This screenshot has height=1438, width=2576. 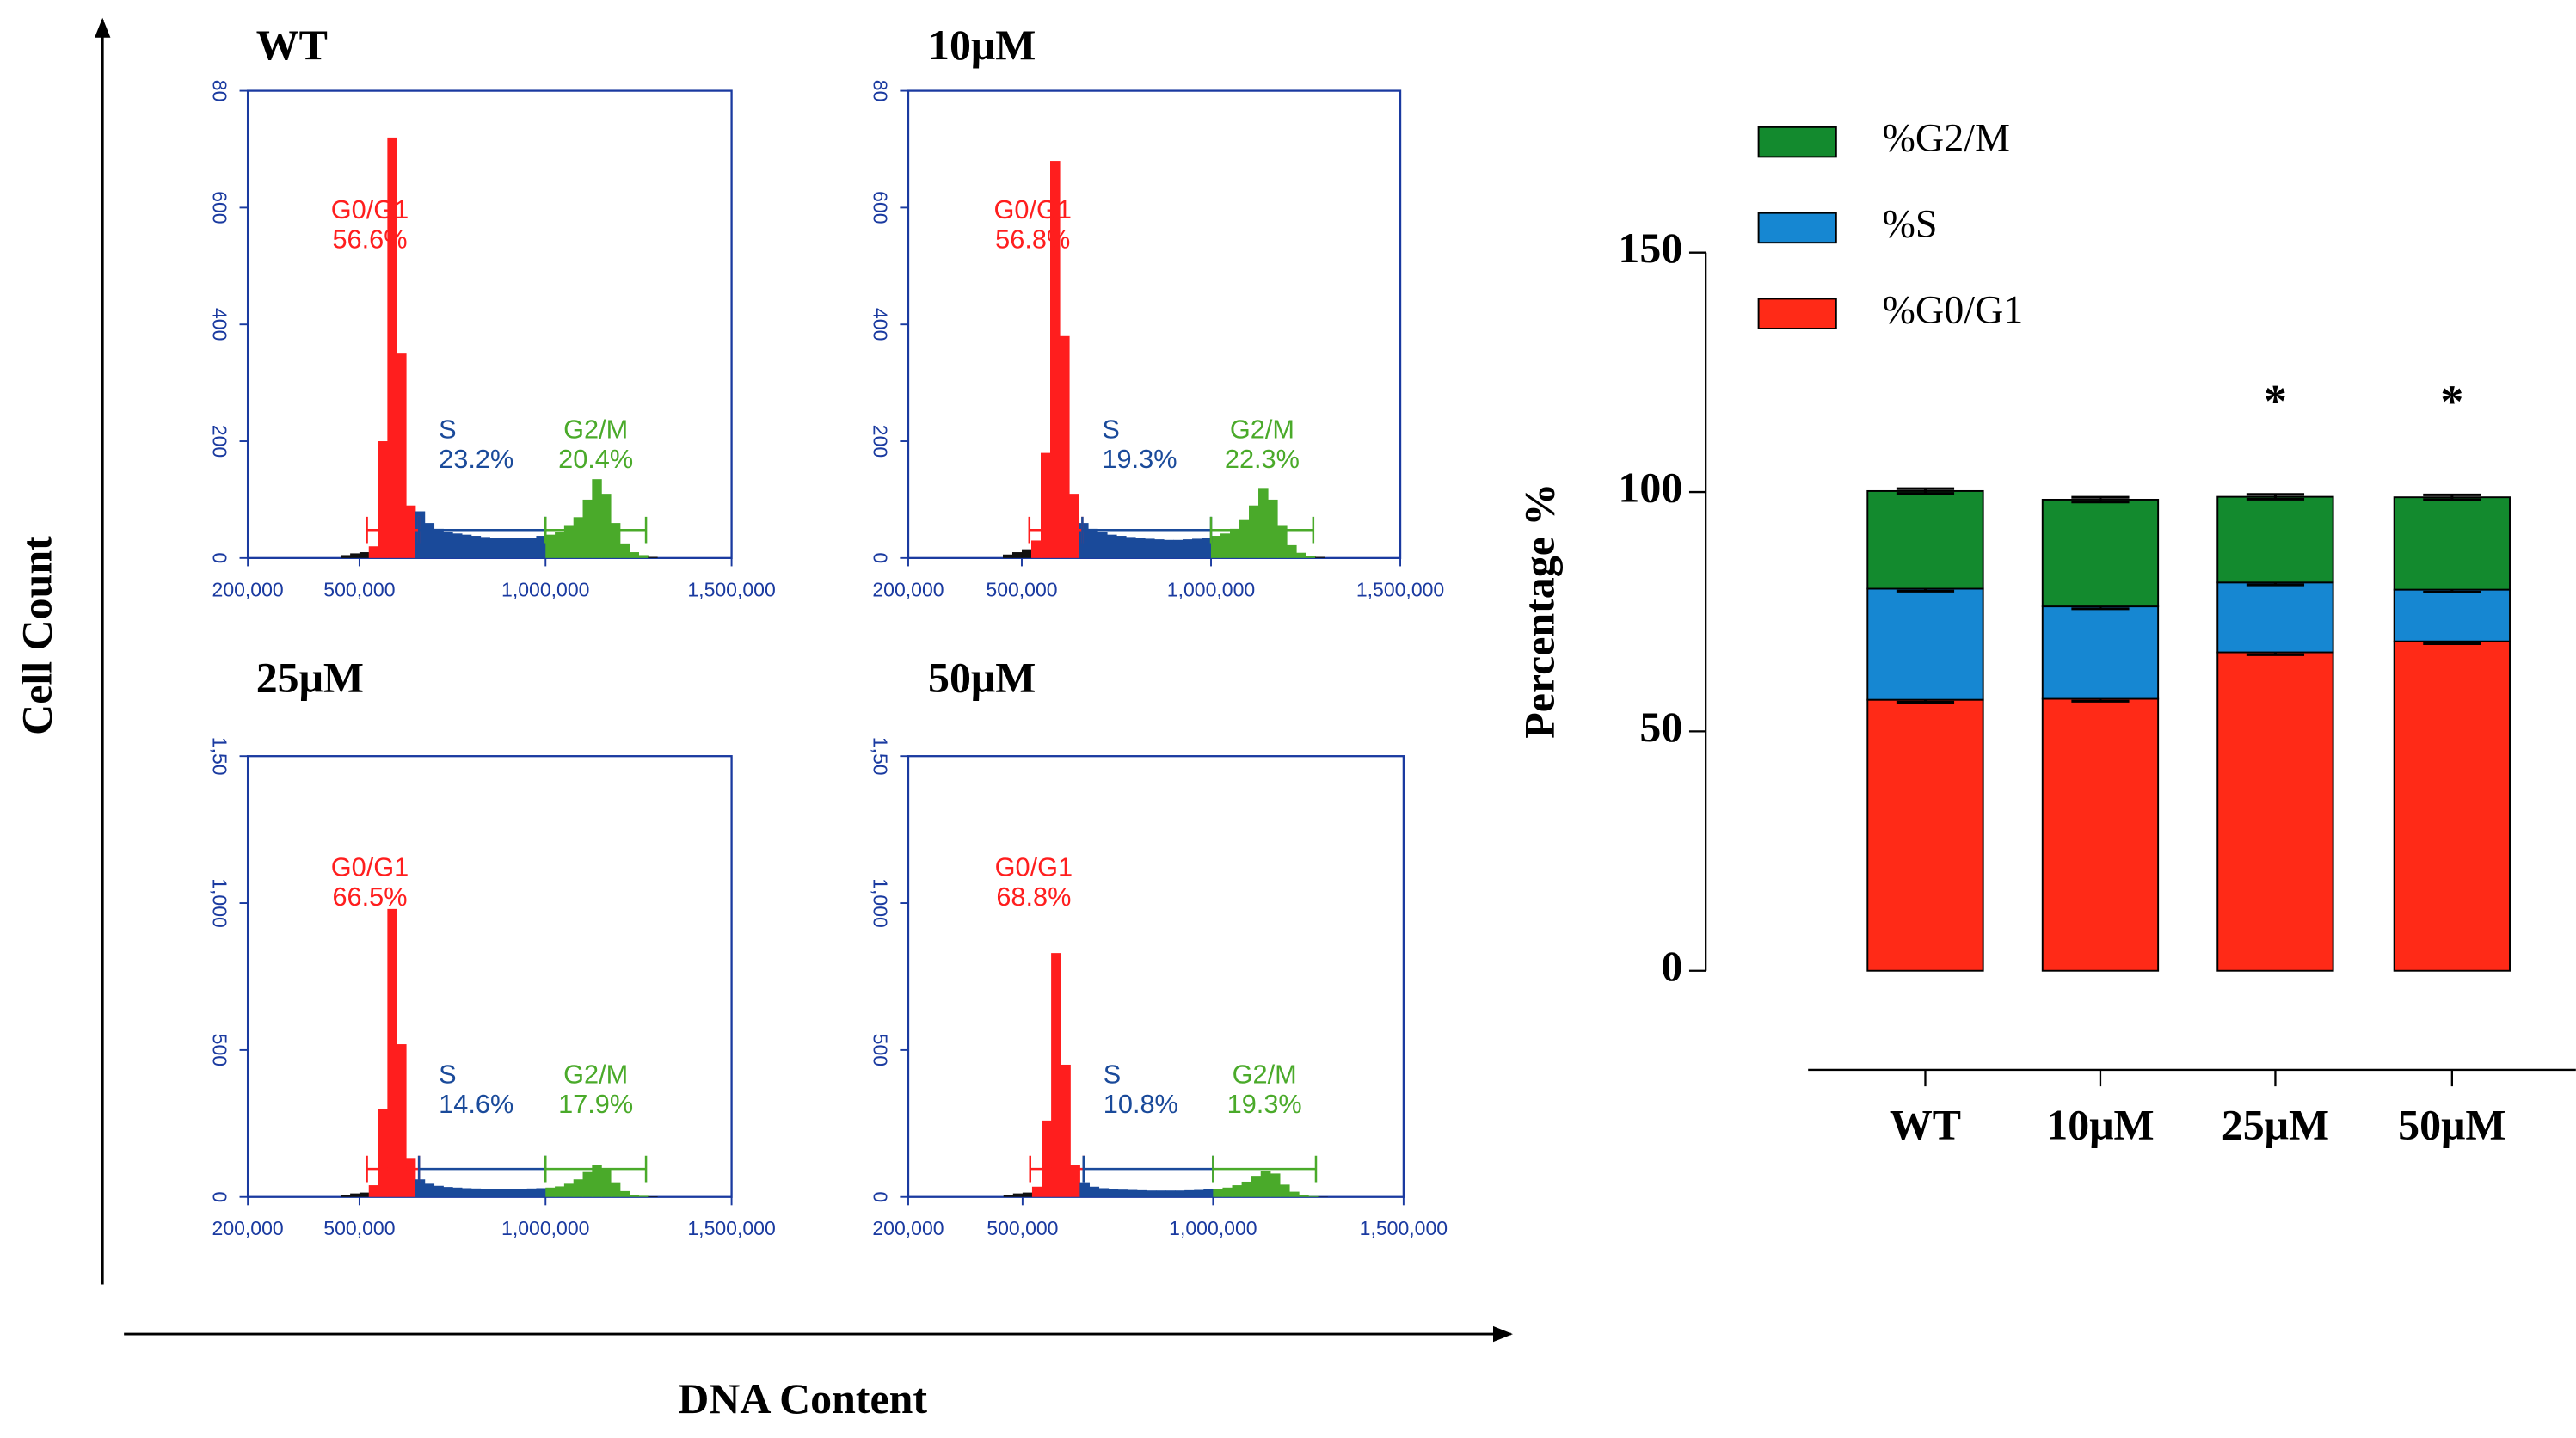 I want to click on x-tick-label: WT, so click(x=1925, y=1125).